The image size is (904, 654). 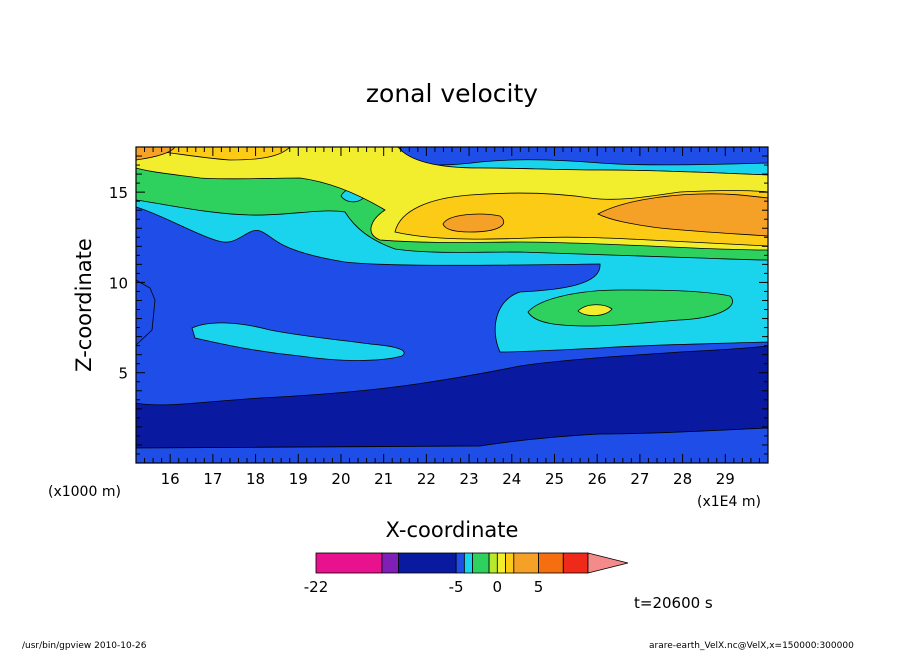 I want to click on x-tick-label: 26, so click(x=597, y=479).